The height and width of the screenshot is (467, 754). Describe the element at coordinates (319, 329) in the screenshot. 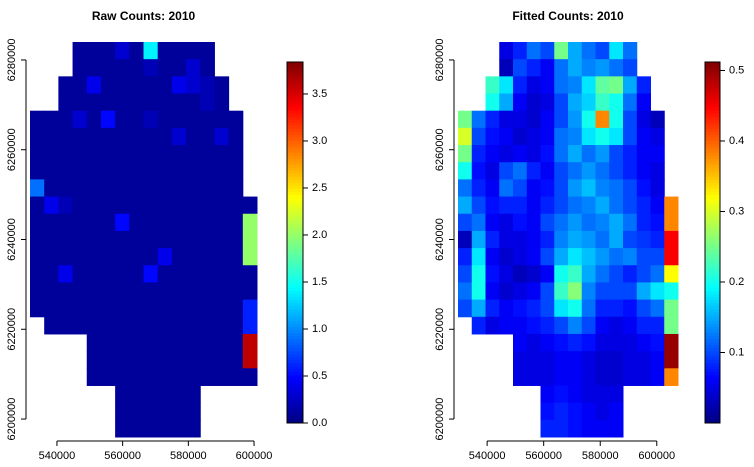

I see `colorbar-tick-label: 1.0` at that location.